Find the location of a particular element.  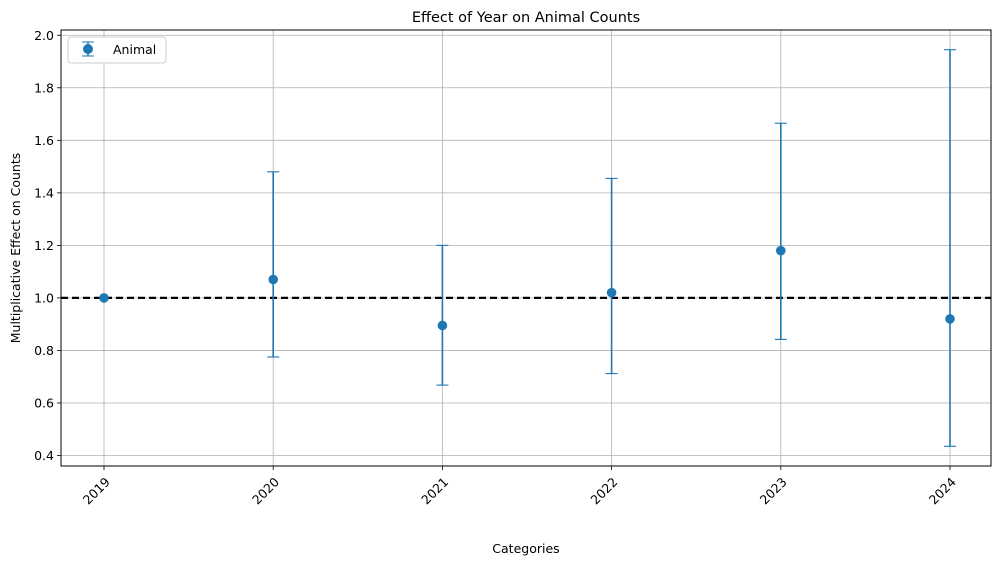

x-tick-label: 2019 is located at coordinates (96, 490).